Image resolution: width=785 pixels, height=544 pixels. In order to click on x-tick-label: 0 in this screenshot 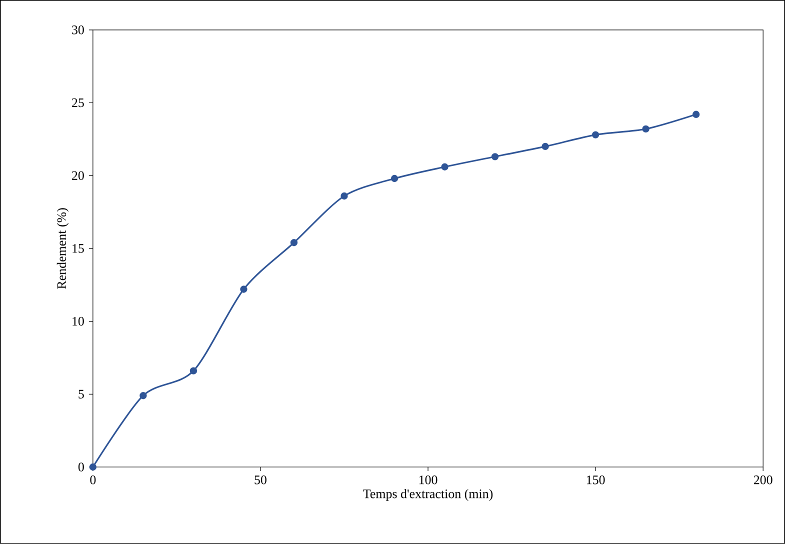, I will do `click(93, 480)`.